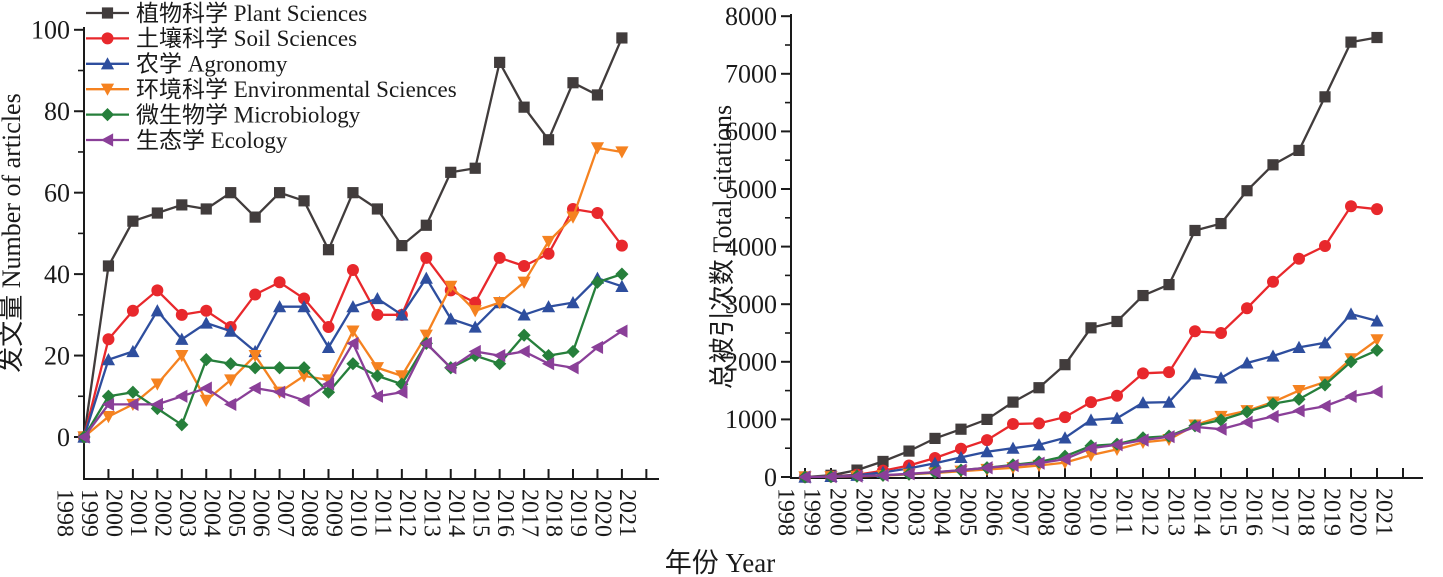  What do you see at coordinates (212, 140) in the screenshot?
I see `legend-label: 生态学 Ecology` at bounding box center [212, 140].